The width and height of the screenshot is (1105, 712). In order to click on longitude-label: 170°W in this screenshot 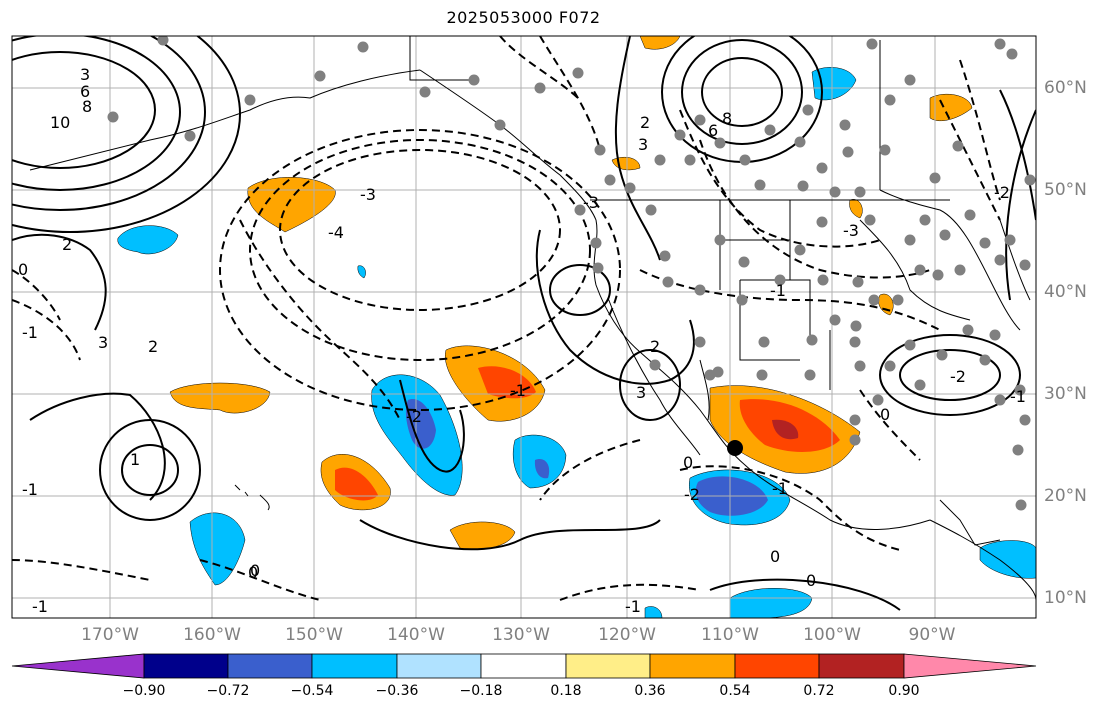, I will do `click(110, 635)`.